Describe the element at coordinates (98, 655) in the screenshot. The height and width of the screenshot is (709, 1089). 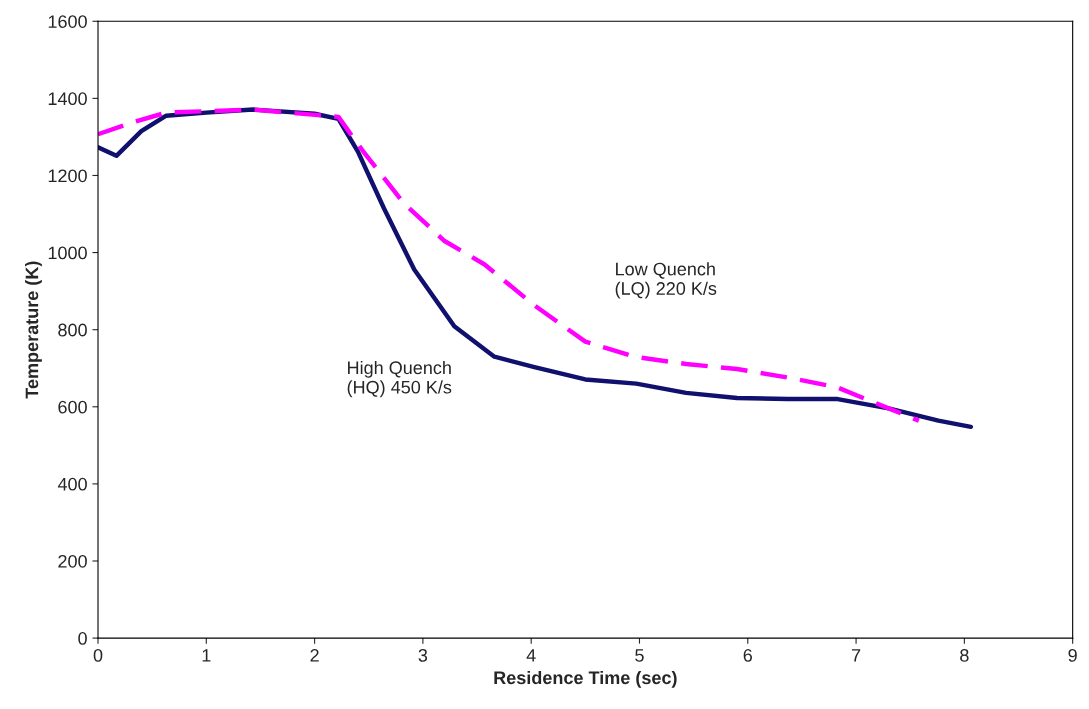
I see `x-tick-label: 0` at that location.